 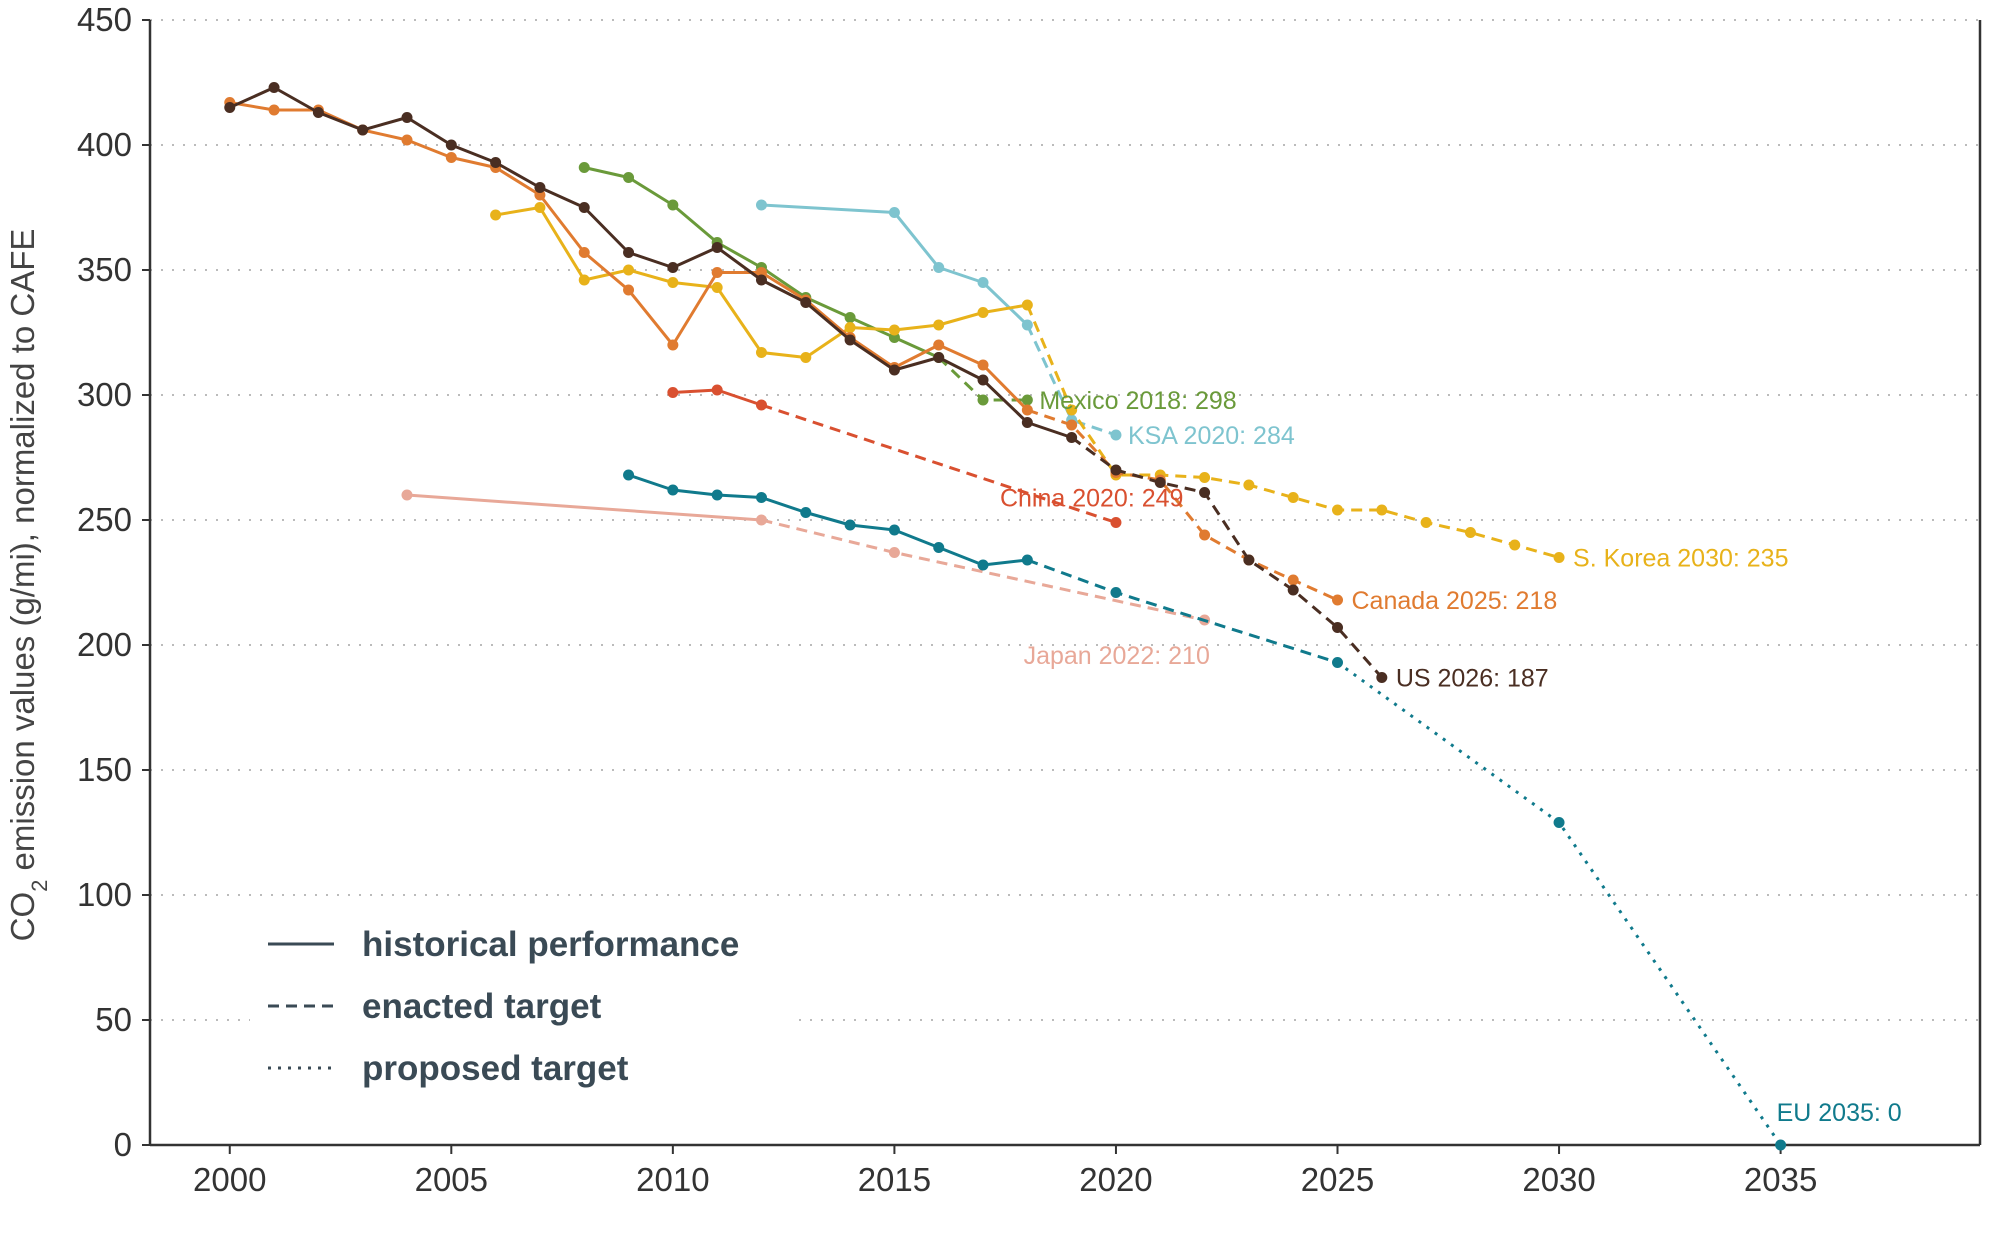 I want to click on point-us-2007, so click(x=540, y=187).